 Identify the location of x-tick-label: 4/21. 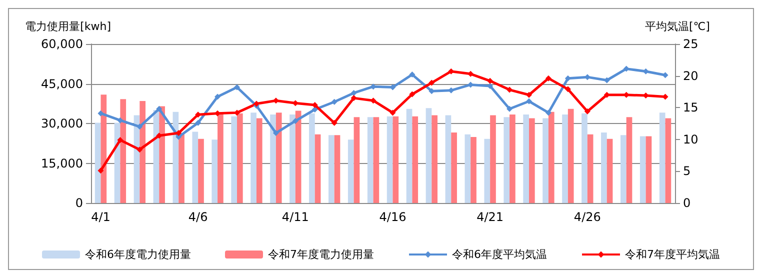
(490, 217).